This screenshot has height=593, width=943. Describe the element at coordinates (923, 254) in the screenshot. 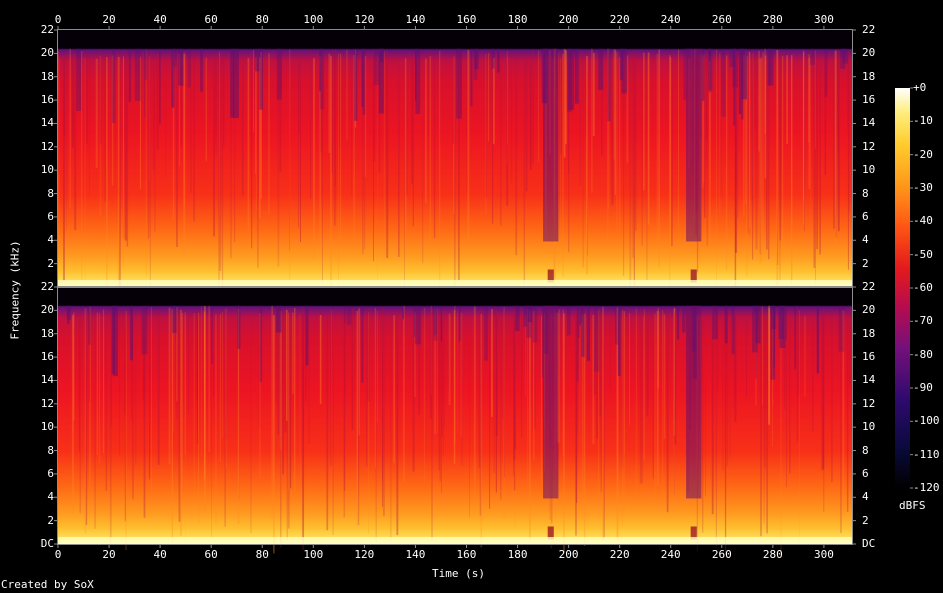

I see `colorbar-tick-label: -50` at that location.